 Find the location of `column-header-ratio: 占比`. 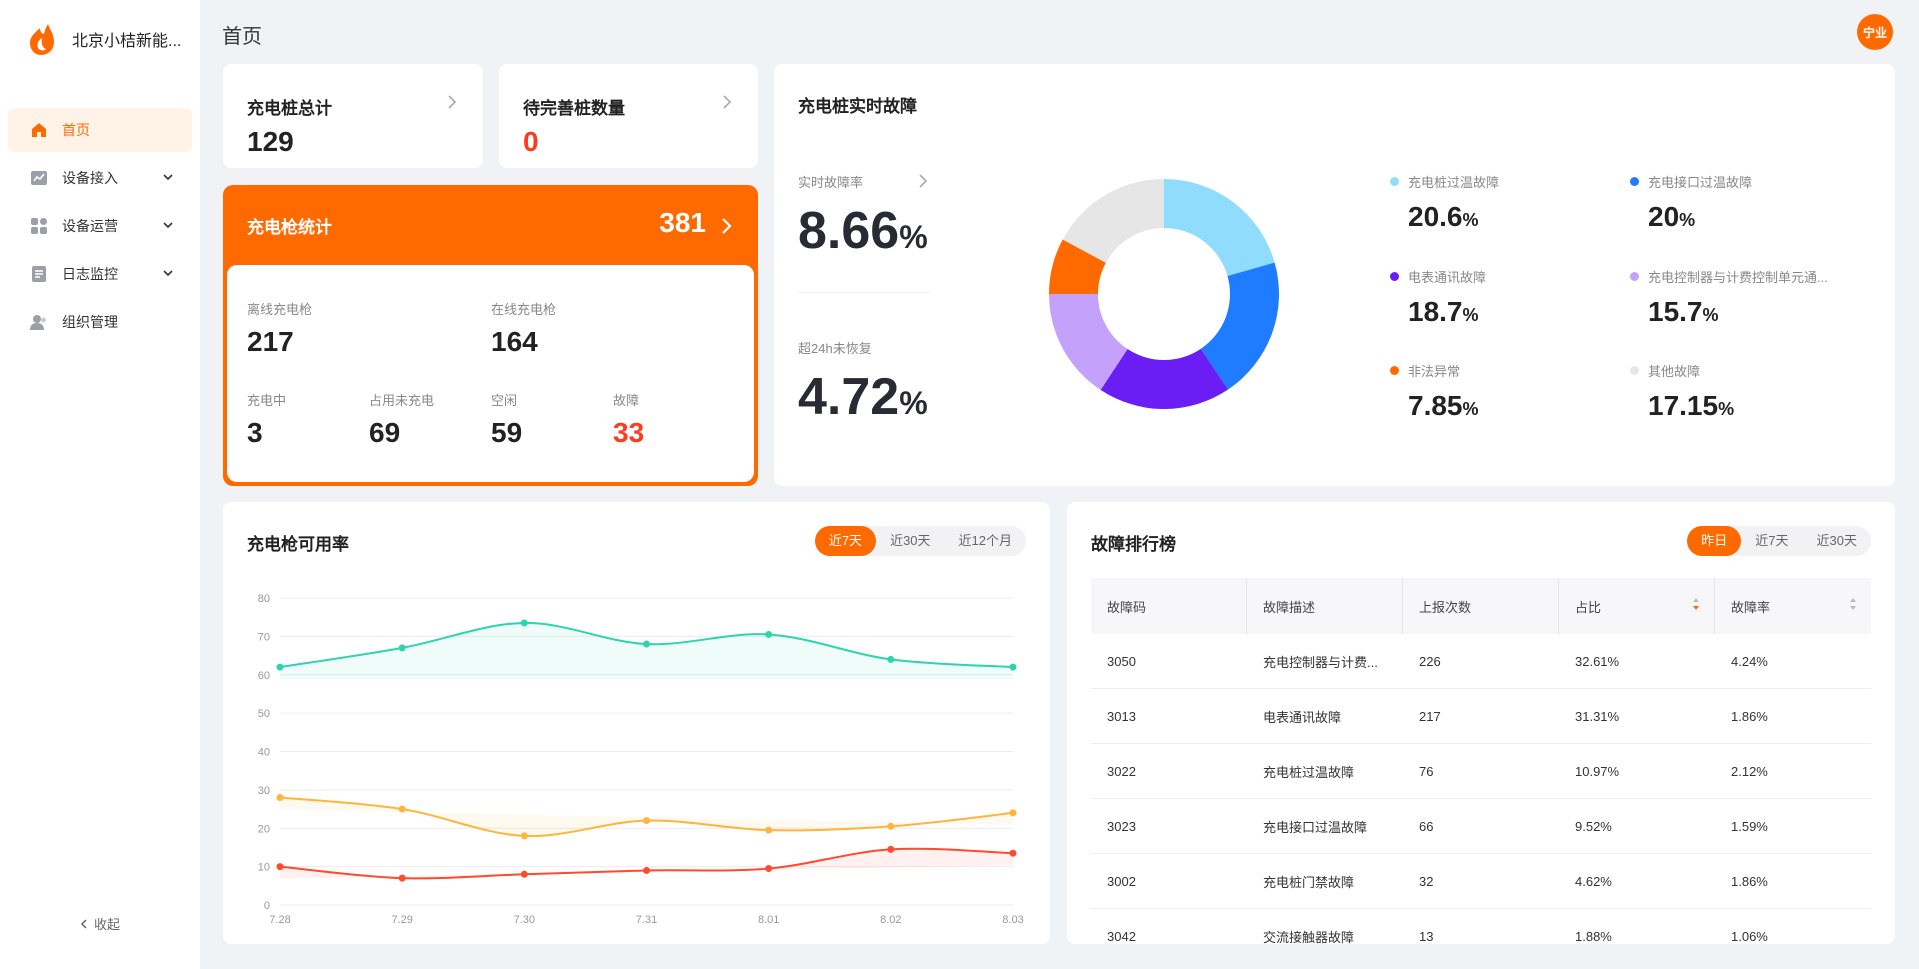

column-header-ratio: 占比 is located at coordinates (1637, 606).